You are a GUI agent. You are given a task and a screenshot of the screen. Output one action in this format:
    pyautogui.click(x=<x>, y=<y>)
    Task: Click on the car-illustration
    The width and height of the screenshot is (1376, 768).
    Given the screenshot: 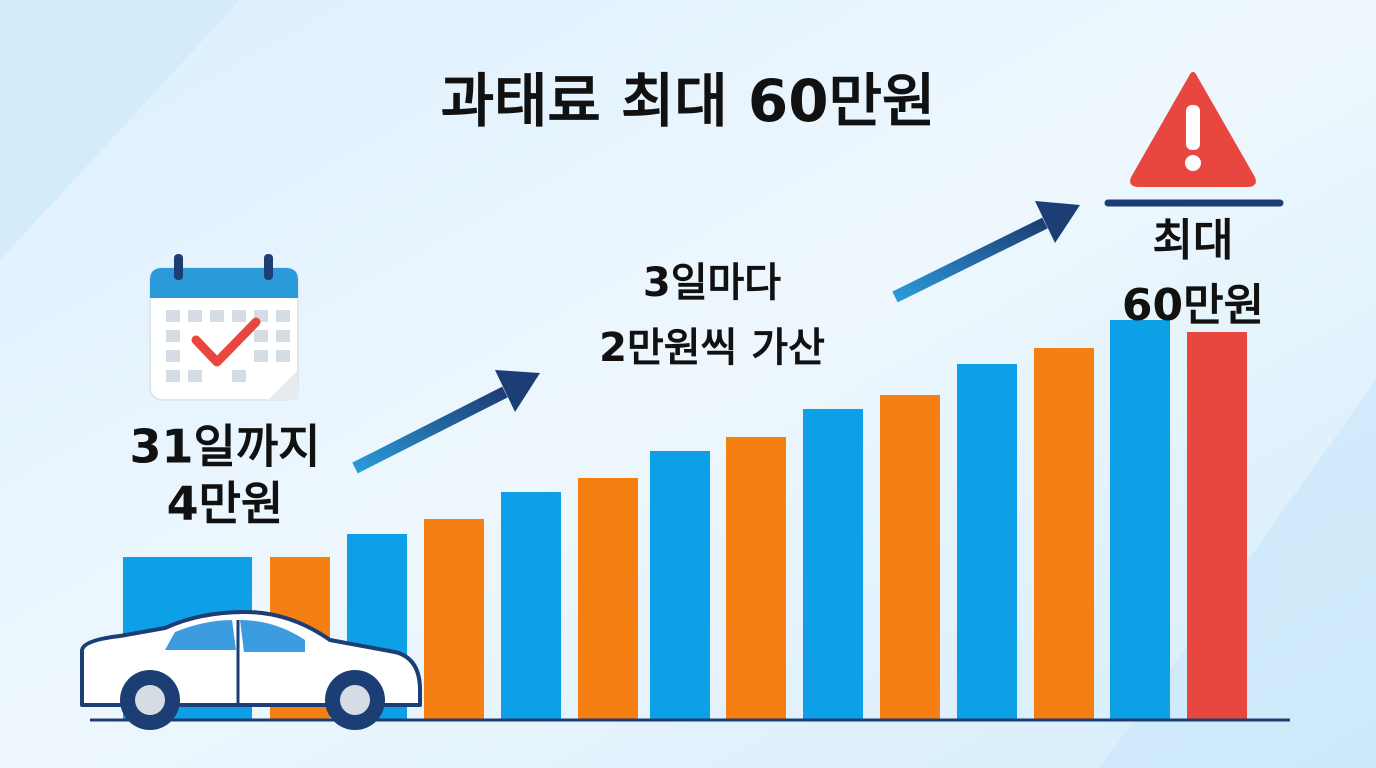 What is the action you would take?
    pyautogui.click(x=251, y=670)
    